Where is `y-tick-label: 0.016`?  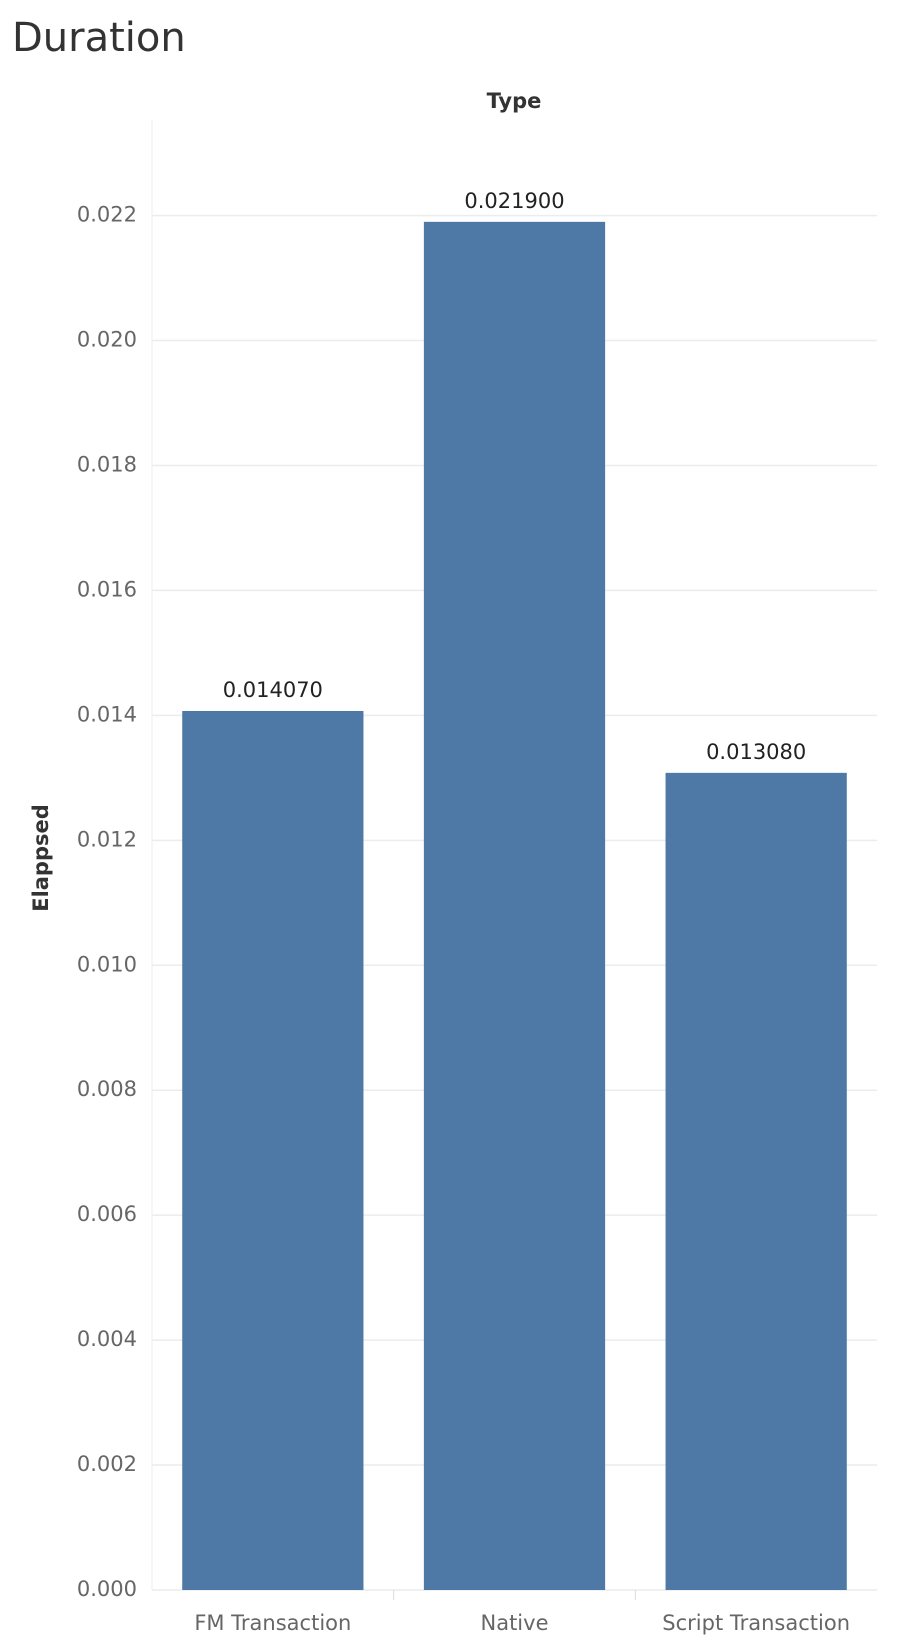
y-tick-label: 0.016 is located at coordinates (107, 589).